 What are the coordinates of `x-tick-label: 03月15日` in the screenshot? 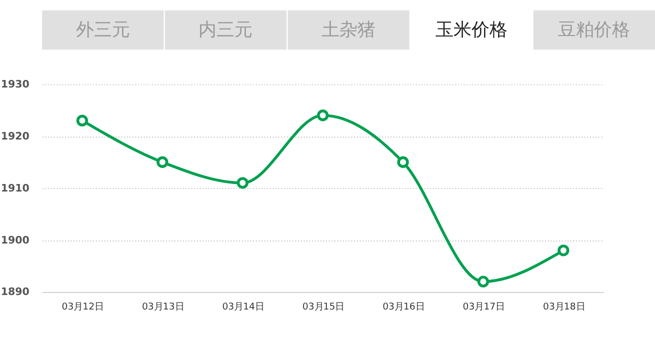 It's located at (323, 306).